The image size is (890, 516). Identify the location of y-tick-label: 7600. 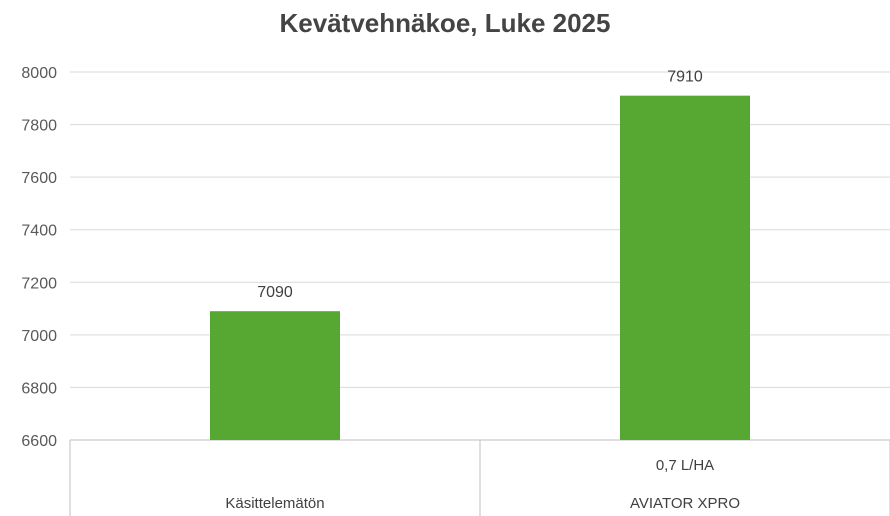
(39, 178).